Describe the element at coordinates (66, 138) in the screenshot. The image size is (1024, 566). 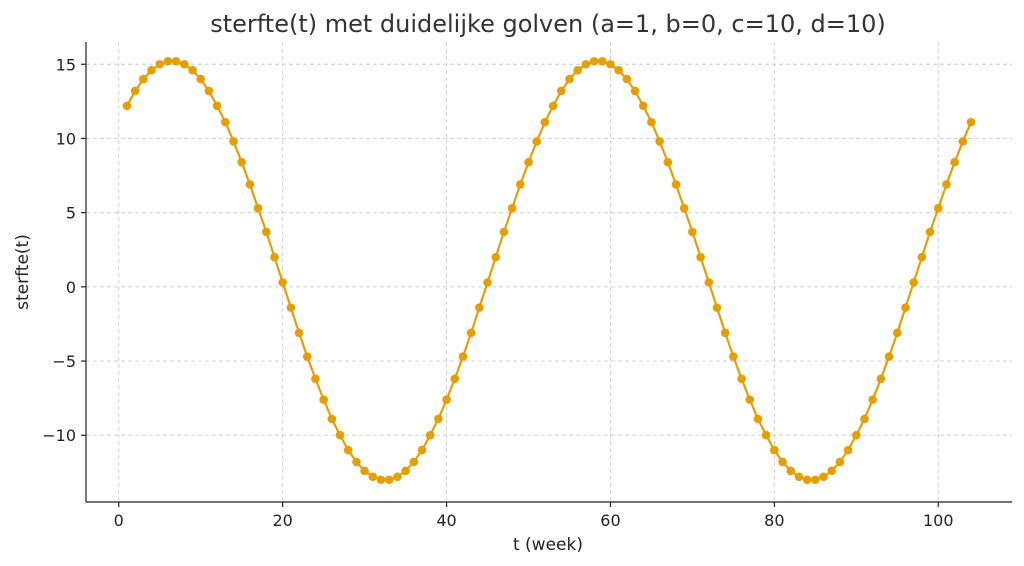
I see `y-tick-label: 10` at that location.